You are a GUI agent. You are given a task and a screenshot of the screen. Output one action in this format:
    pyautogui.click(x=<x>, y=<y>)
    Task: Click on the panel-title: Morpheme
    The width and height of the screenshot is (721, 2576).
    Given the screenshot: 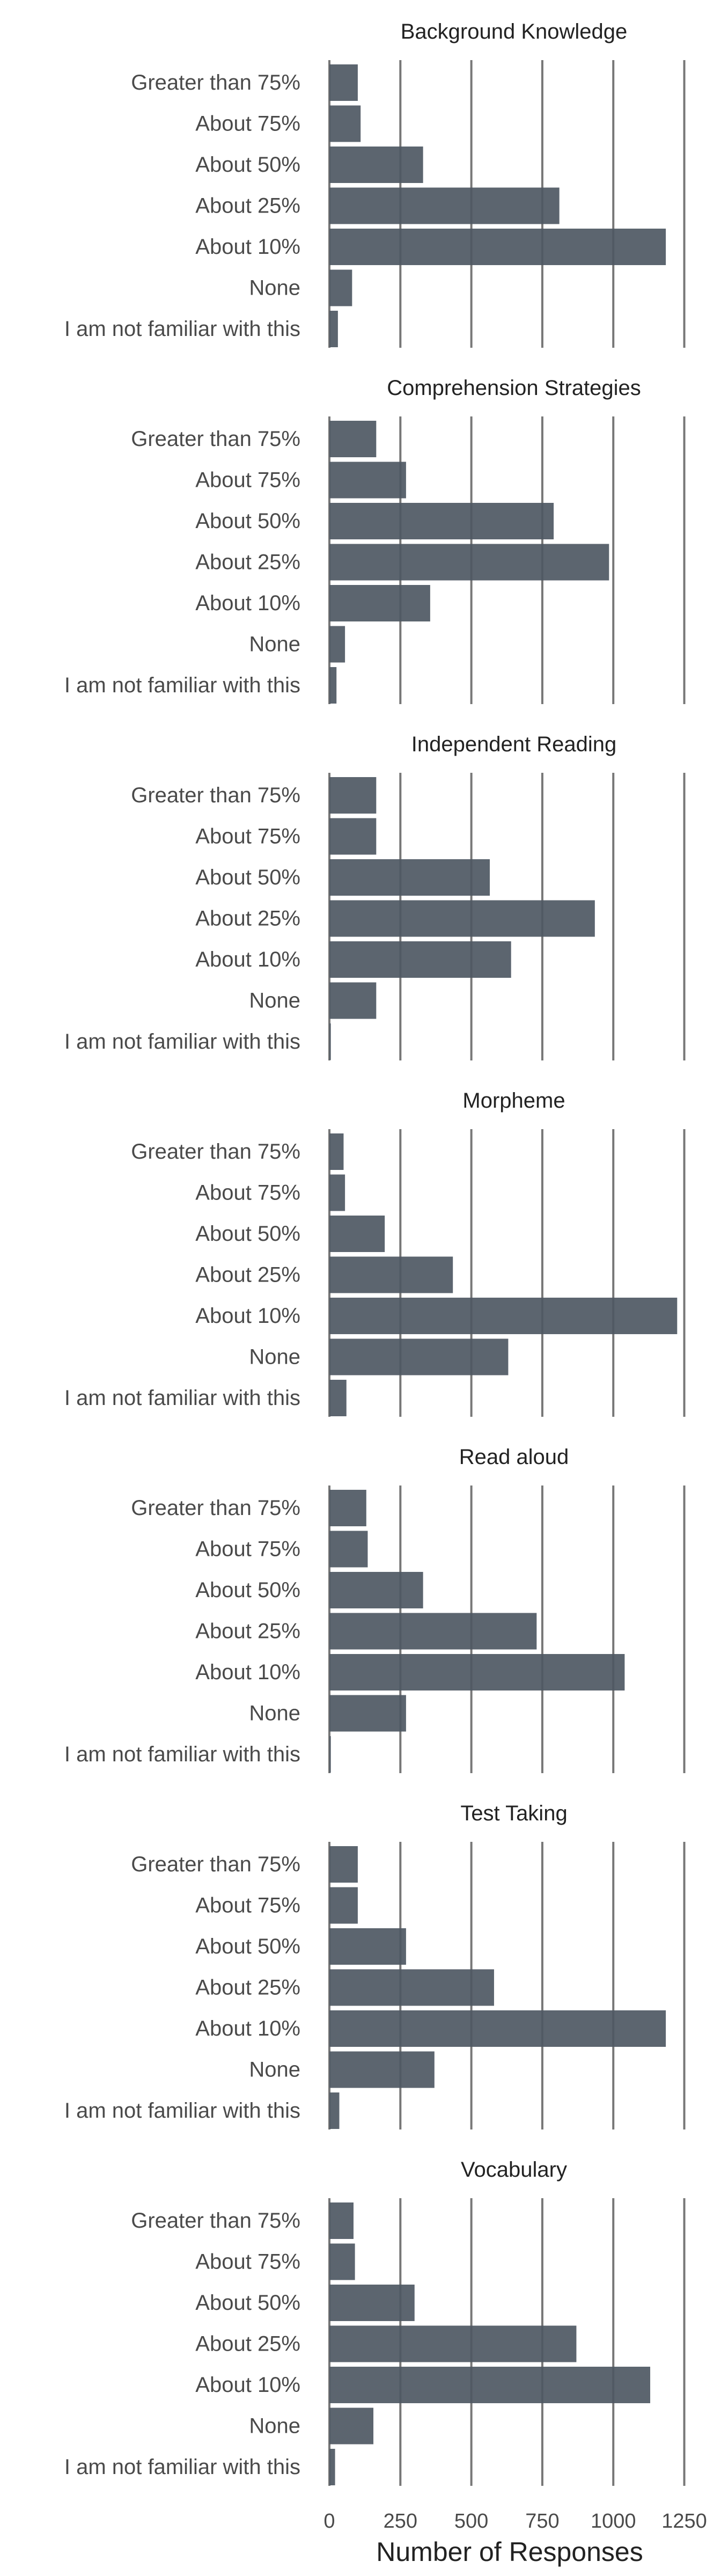 What is the action you would take?
    pyautogui.click(x=513, y=1101)
    